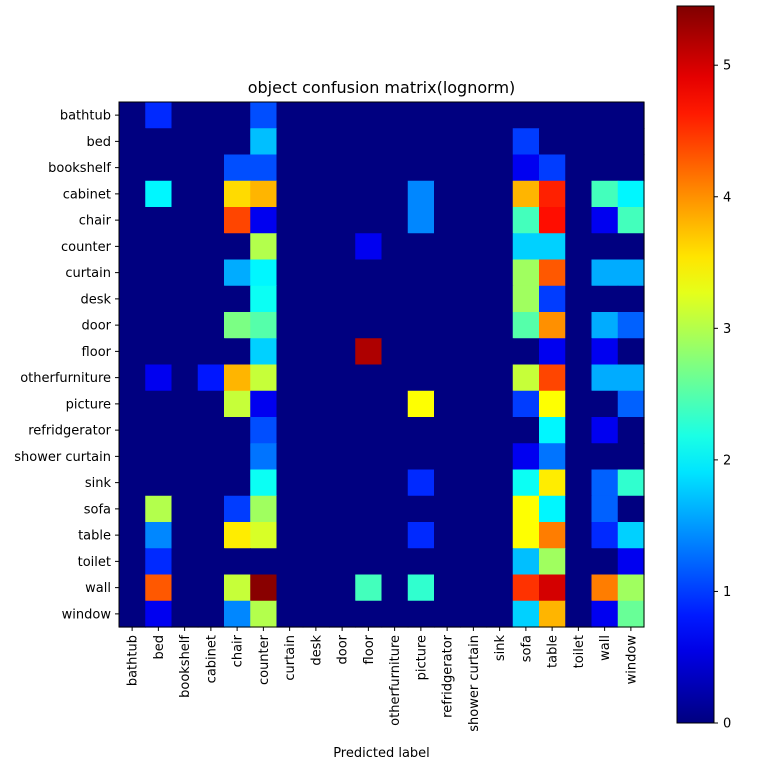 The width and height of the screenshot is (762, 762). I want to click on x-tick-label: bookshelf, so click(185, 666).